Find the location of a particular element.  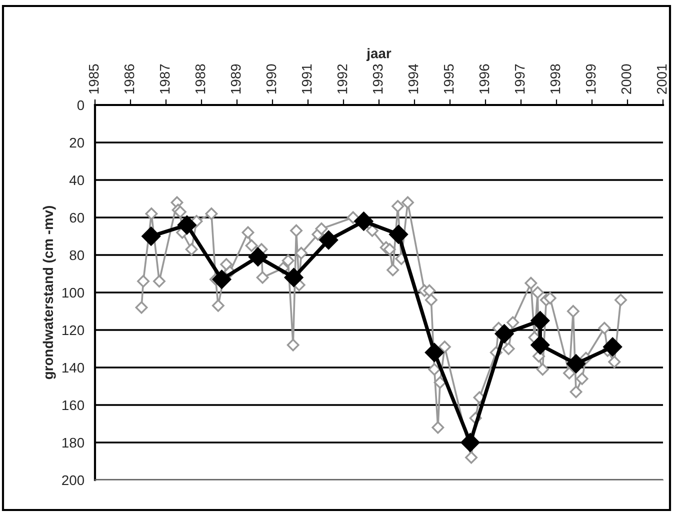

x-tick-label: 1997 is located at coordinates (519, 79).